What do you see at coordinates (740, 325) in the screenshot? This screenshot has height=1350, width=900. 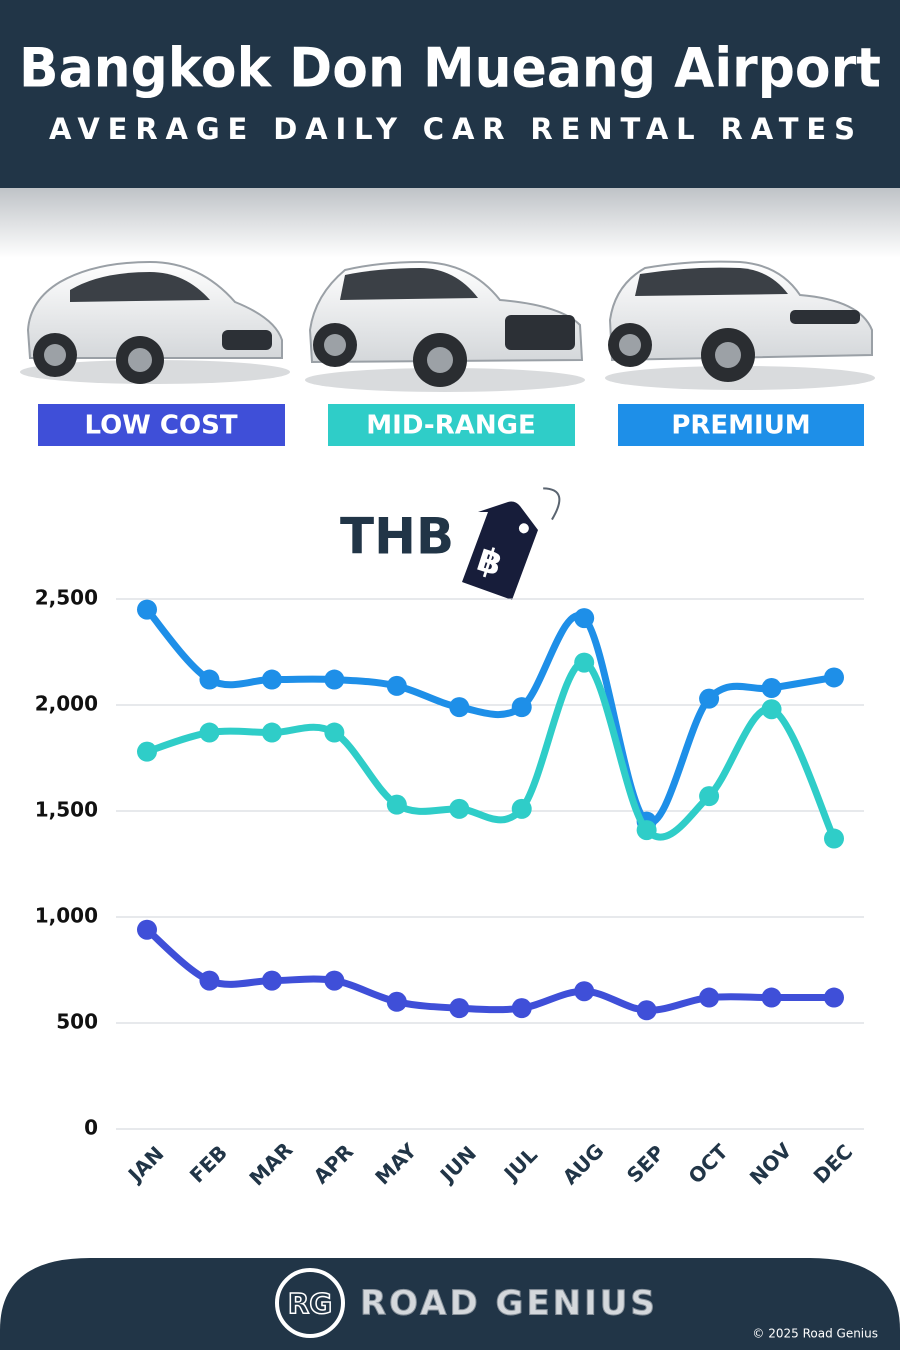 I see `car-premium` at bounding box center [740, 325].